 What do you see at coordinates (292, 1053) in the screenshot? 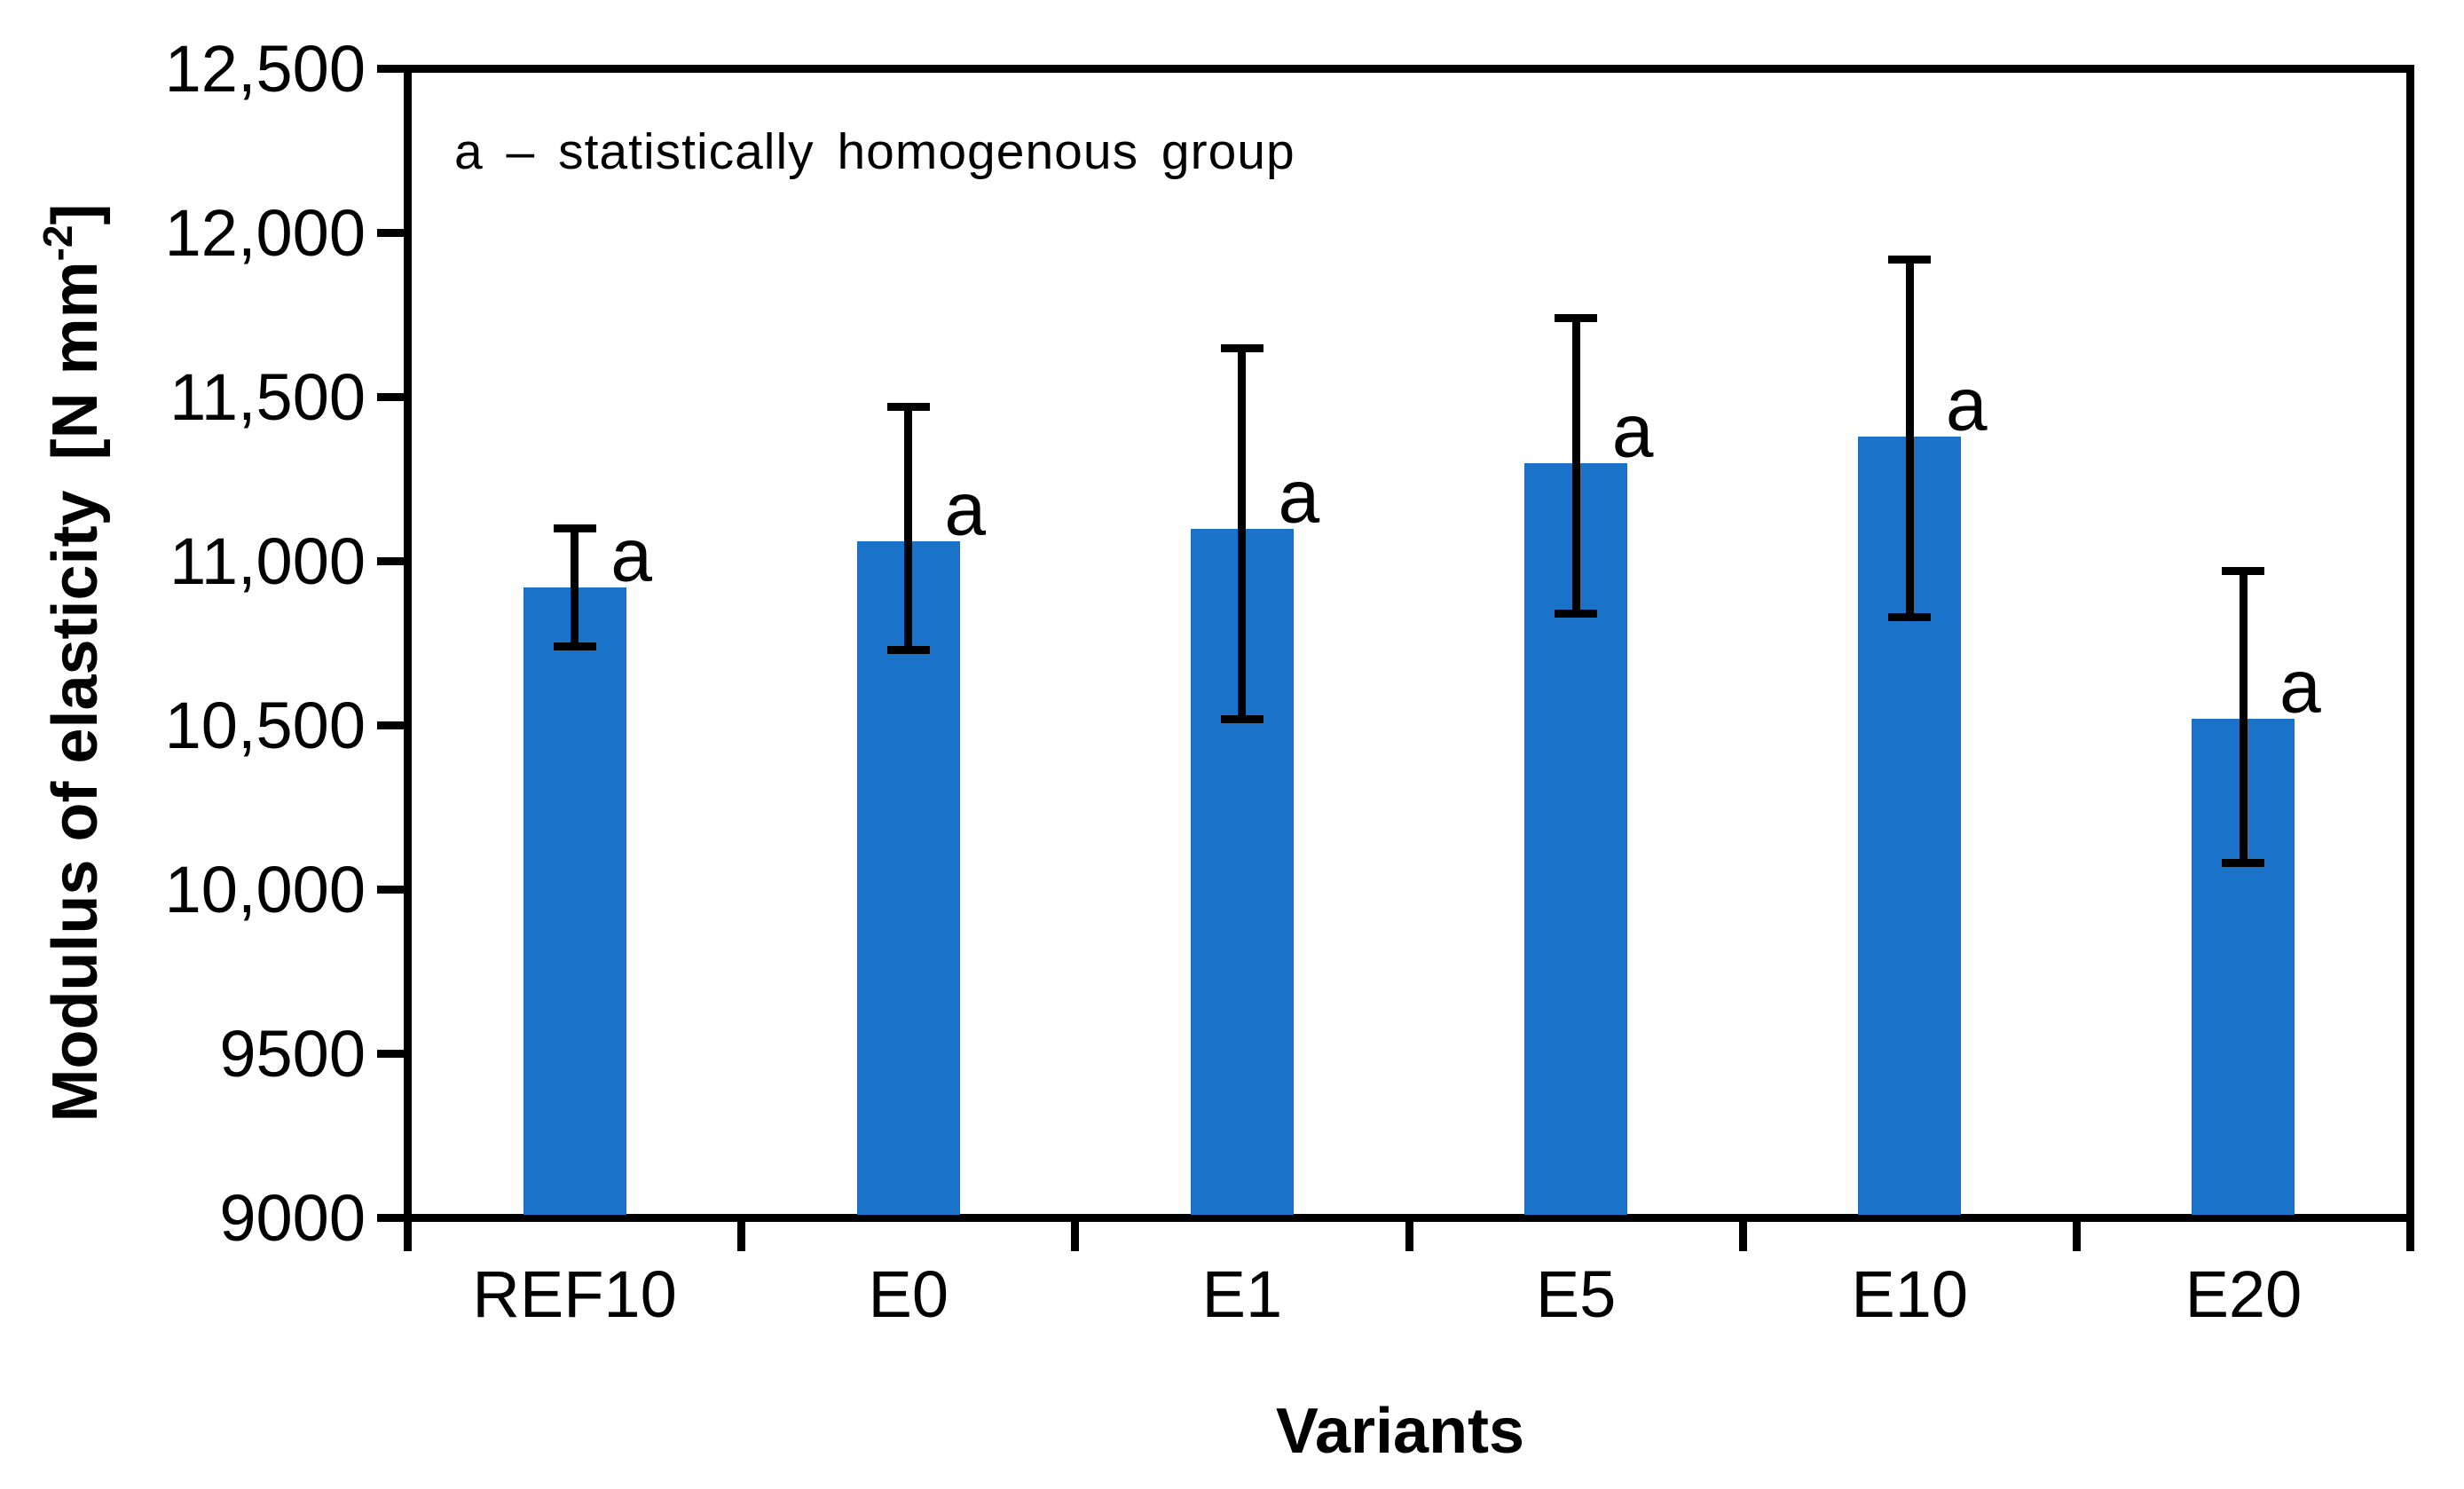
I see `y-axis-tick-label: 9500` at bounding box center [292, 1053].